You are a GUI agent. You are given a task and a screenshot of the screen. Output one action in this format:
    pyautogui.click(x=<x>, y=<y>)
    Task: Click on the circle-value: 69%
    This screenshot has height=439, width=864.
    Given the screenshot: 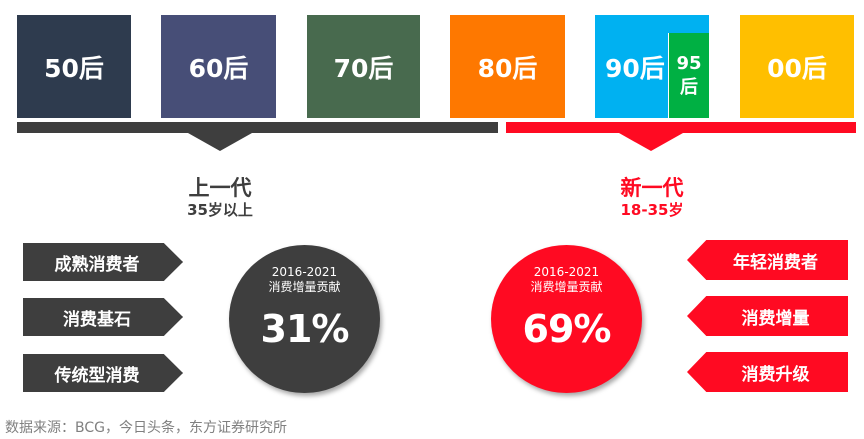 What is the action you would take?
    pyautogui.click(x=567, y=329)
    